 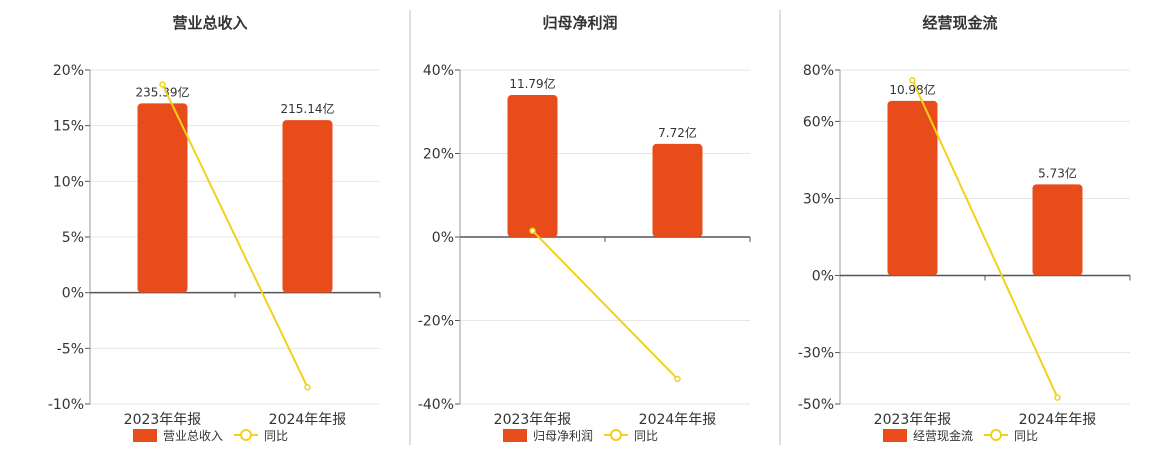 I want to click on legend: 归母净利润 同比, so click(x=580, y=436).